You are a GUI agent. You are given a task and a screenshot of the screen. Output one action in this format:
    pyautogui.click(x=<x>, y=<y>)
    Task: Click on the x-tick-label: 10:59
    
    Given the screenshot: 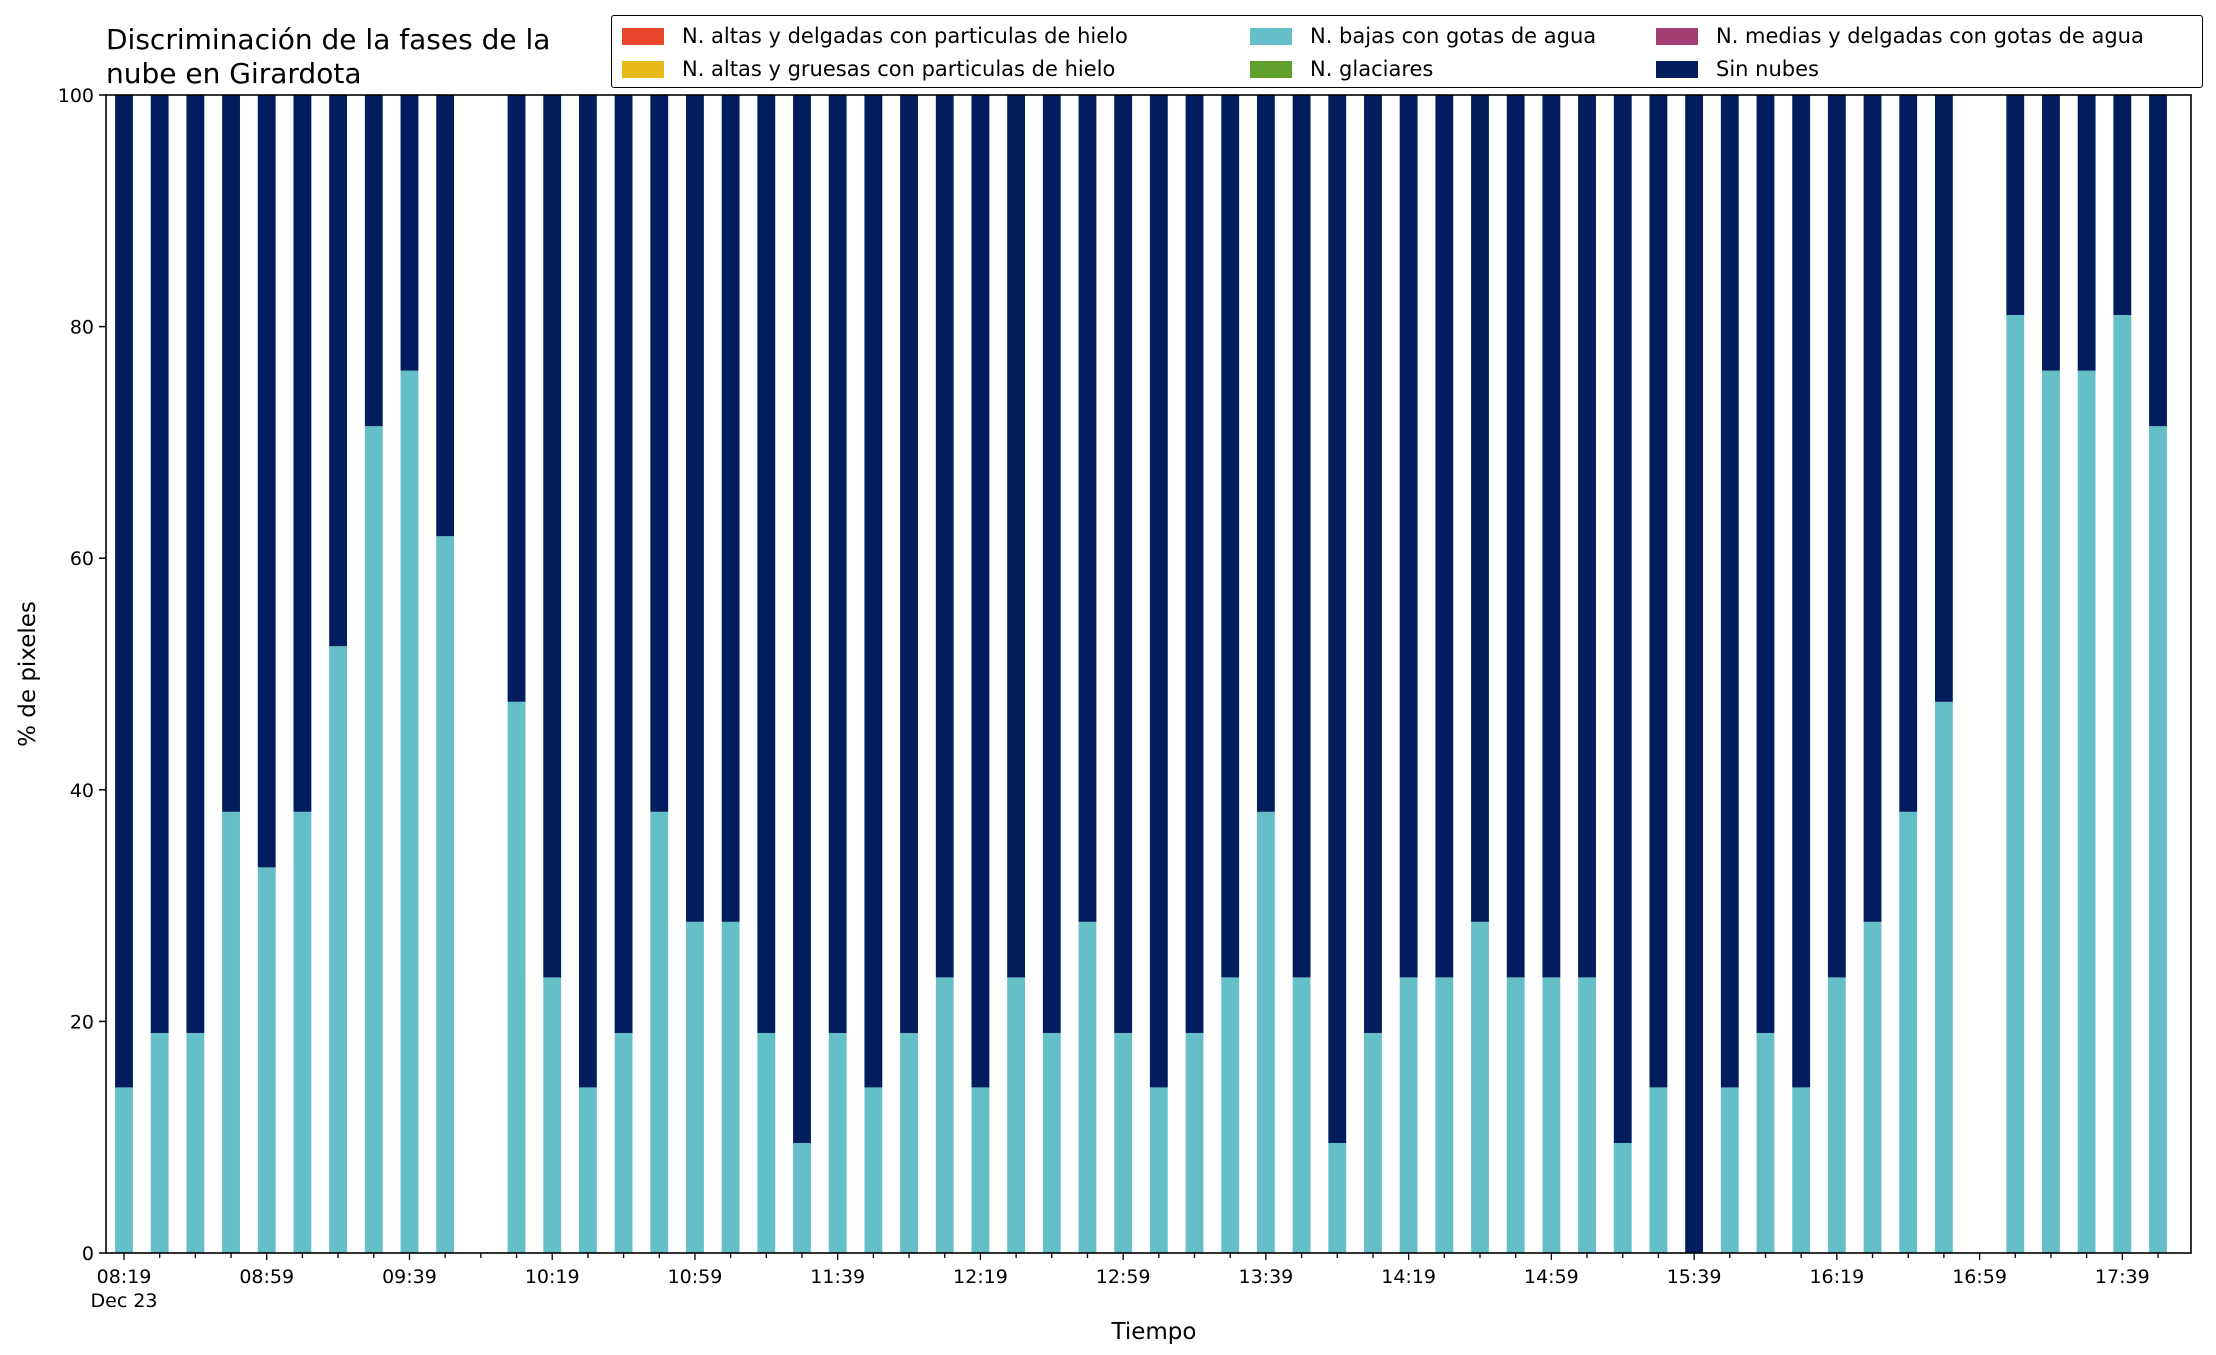 What is the action you would take?
    pyautogui.click(x=695, y=1277)
    